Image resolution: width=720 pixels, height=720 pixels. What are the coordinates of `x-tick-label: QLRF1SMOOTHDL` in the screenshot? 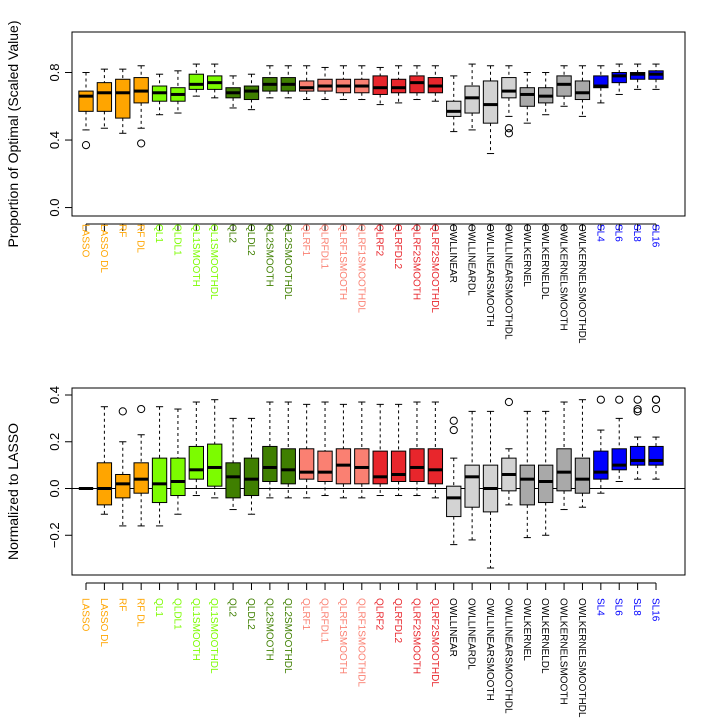 It's located at (360, 642).